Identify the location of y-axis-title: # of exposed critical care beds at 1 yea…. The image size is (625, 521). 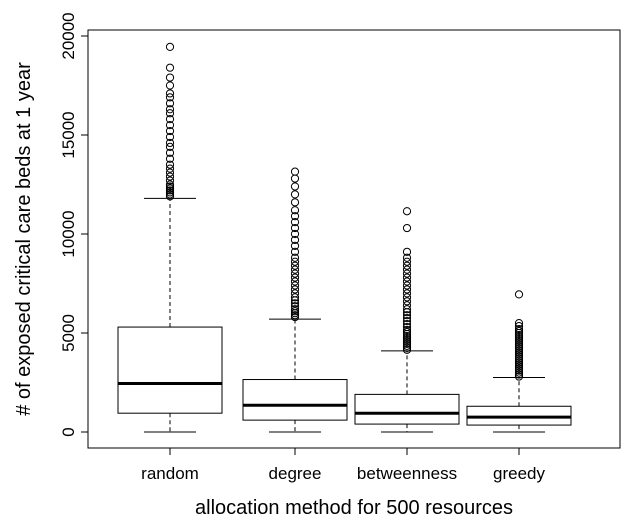
(24, 239).